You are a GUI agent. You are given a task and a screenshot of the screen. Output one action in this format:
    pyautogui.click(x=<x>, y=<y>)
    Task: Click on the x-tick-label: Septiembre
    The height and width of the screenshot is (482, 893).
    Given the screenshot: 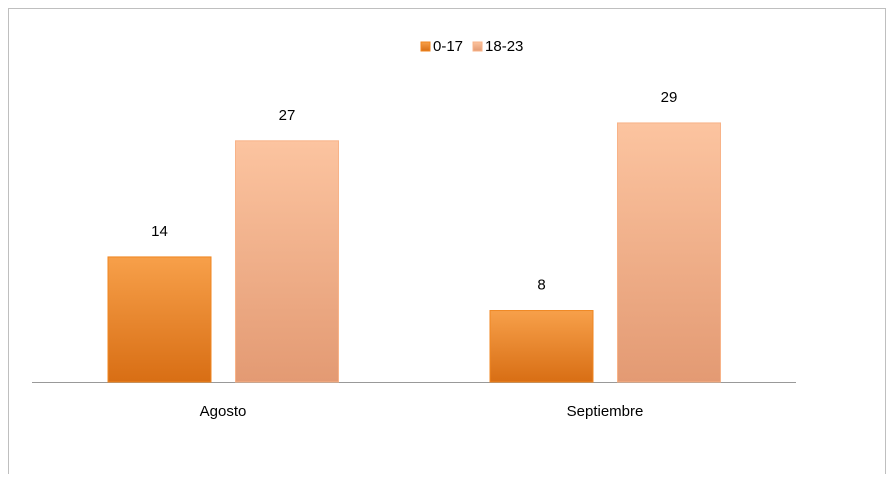 What is the action you would take?
    pyautogui.click(x=605, y=411)
    